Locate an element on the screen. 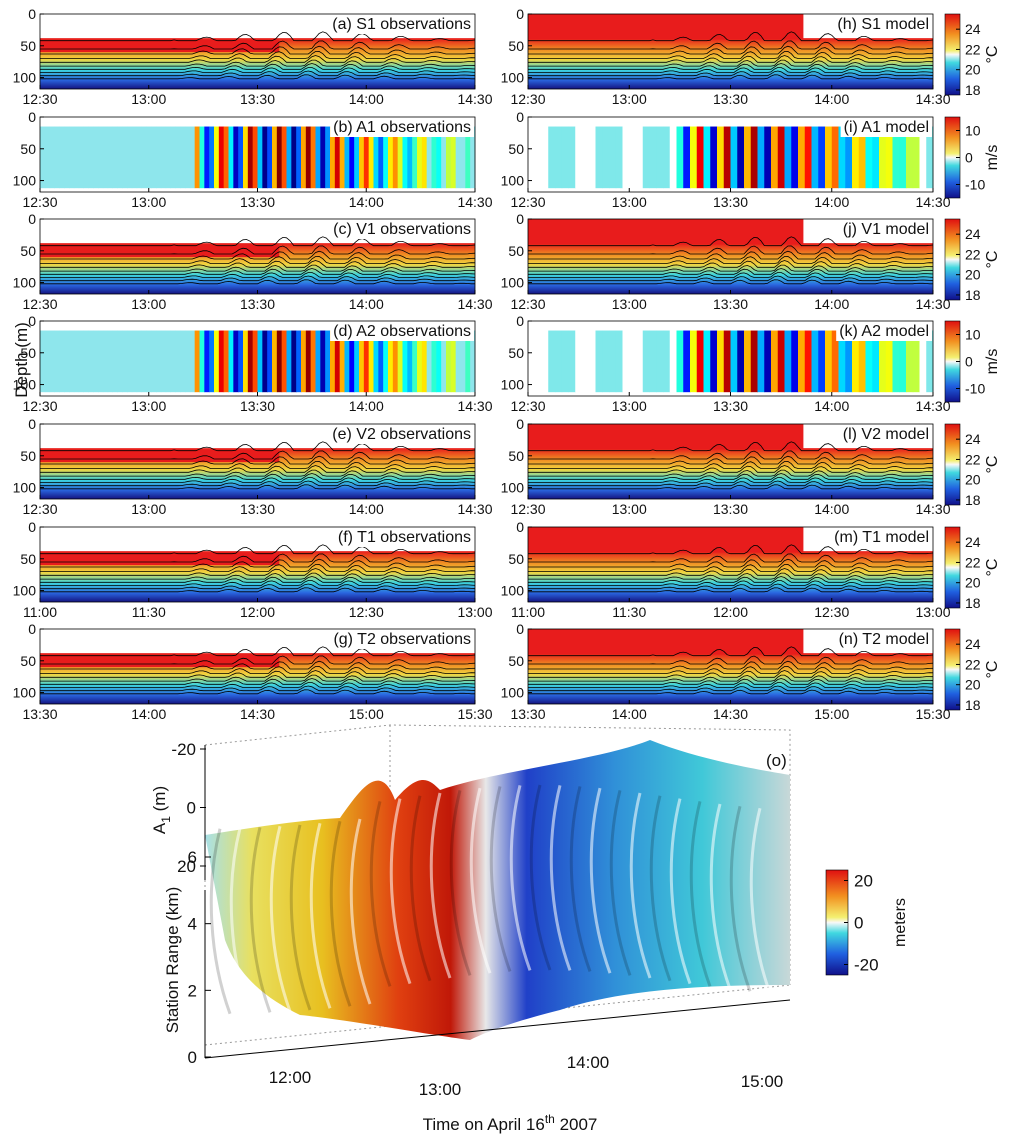 This screenshot has height=1143, width=1009. panel-title: (l) V2 model is located at coordinates (886, 434).